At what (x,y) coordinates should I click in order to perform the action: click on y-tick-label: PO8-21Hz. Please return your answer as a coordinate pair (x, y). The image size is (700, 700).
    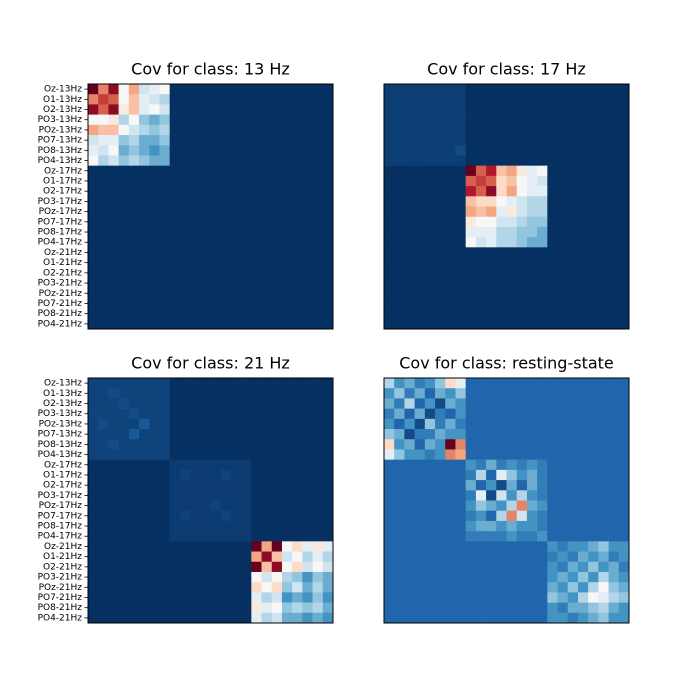
    Looking at the image, I should click on (60, 314).